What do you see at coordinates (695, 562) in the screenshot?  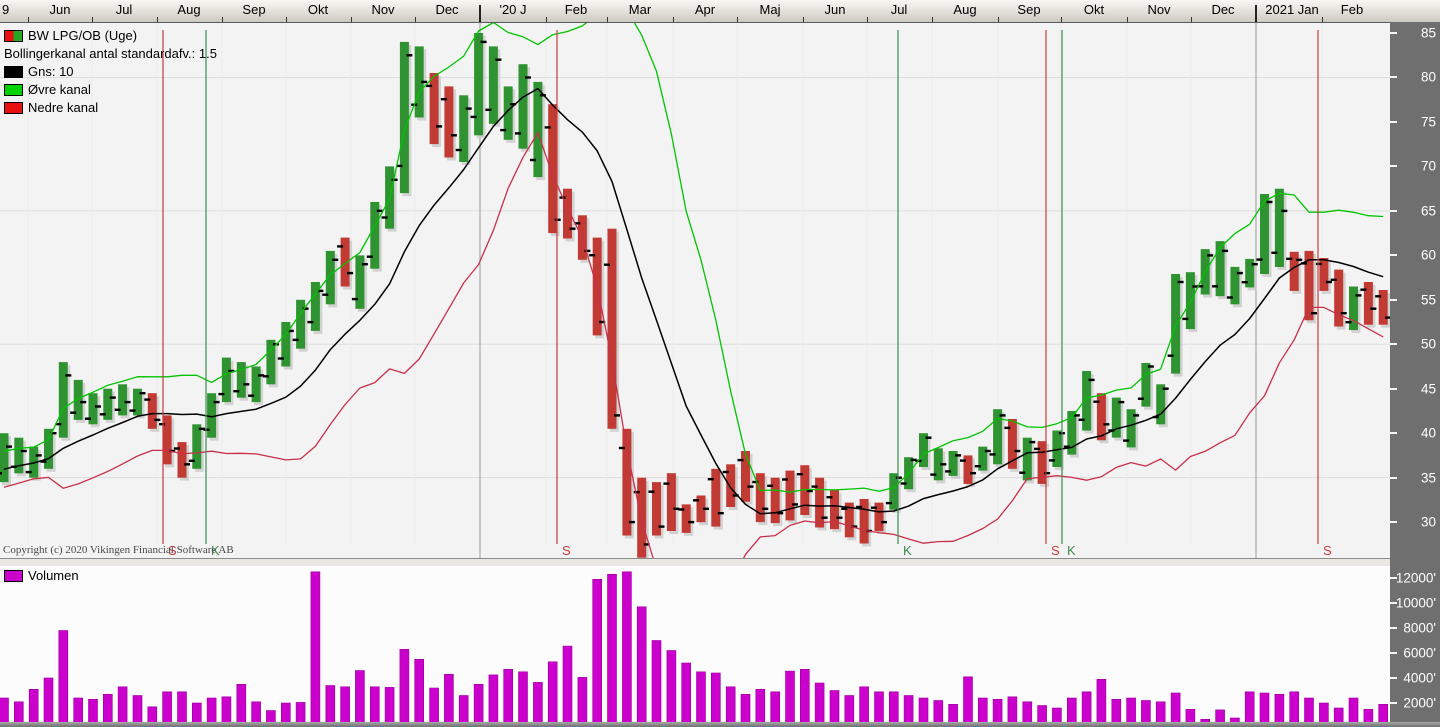 I see `panel-separator` at bounding box center [695, 562].